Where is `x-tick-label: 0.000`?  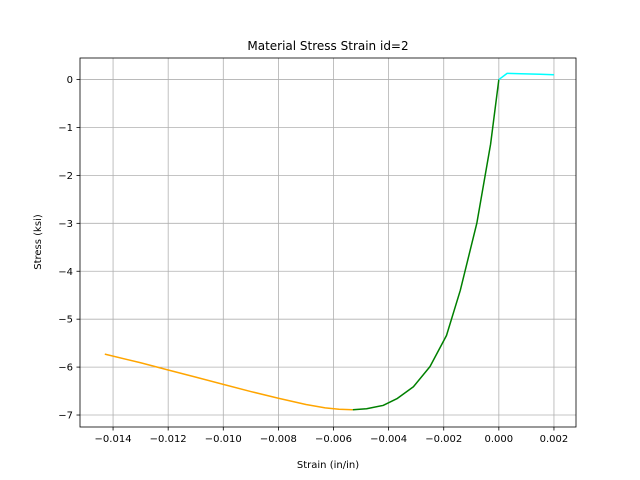
x-tick-label: 0.000 is located at coordinates (499, 439).